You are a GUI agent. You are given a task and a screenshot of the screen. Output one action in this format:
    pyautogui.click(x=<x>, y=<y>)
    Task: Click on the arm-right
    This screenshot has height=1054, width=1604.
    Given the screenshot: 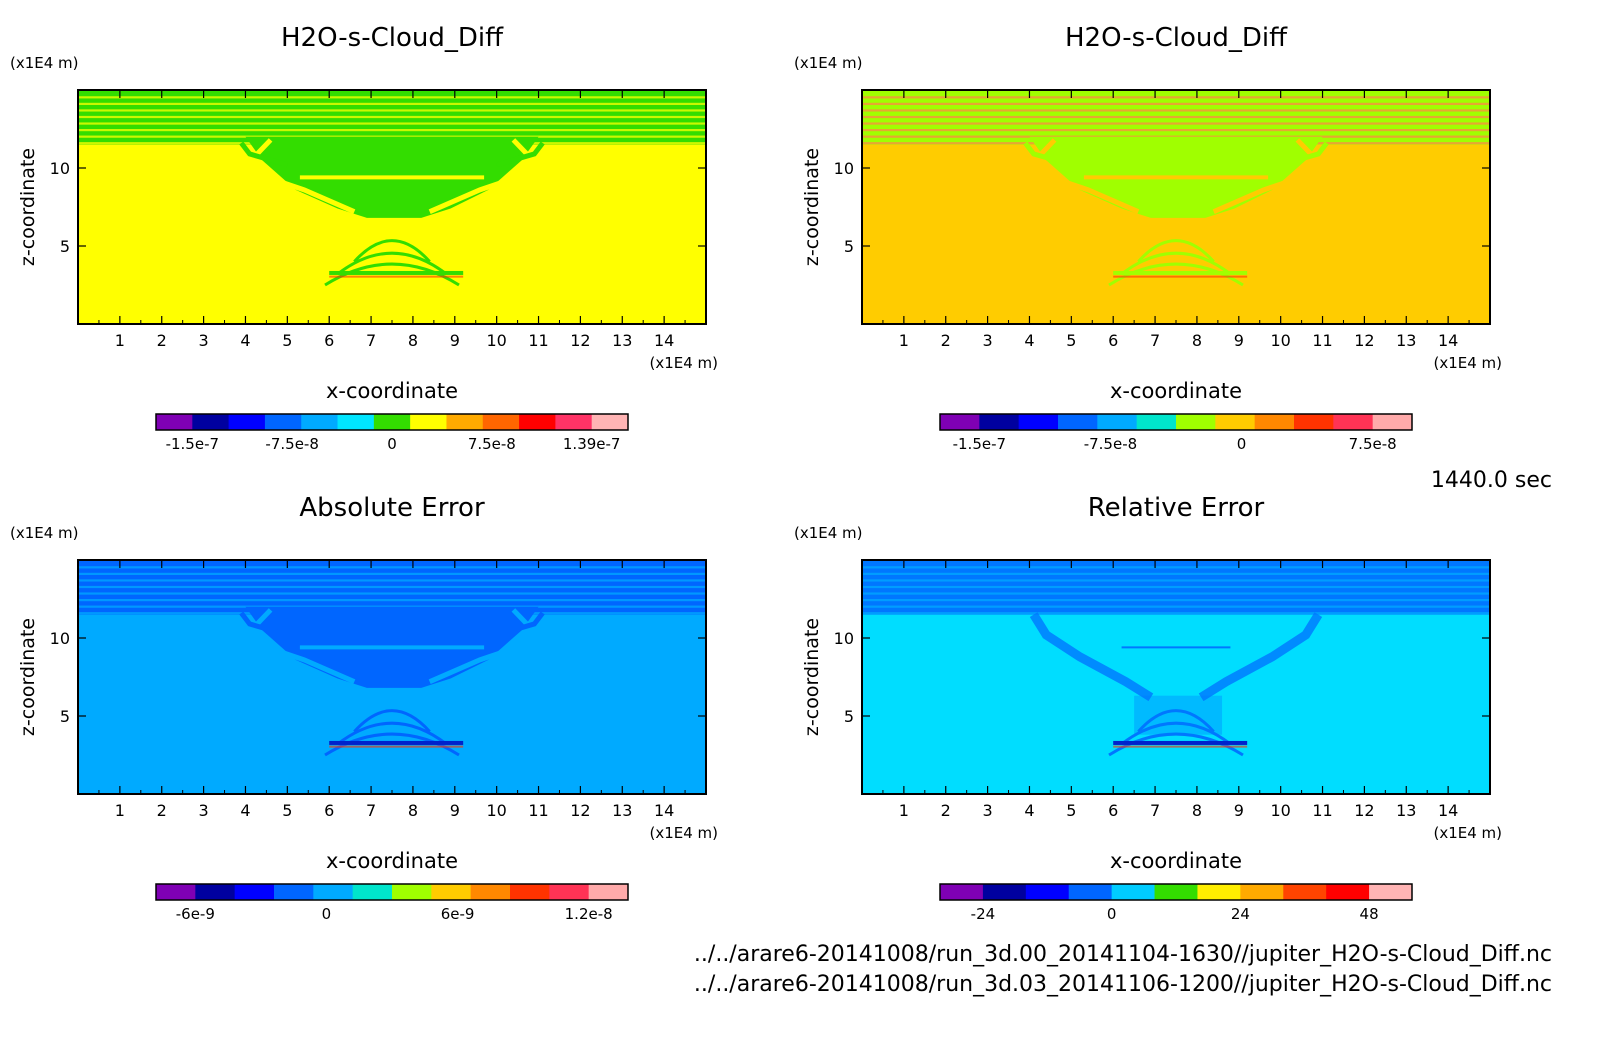 What is the action you would take?
    pyautogui.click(x=1260, y=657)
    